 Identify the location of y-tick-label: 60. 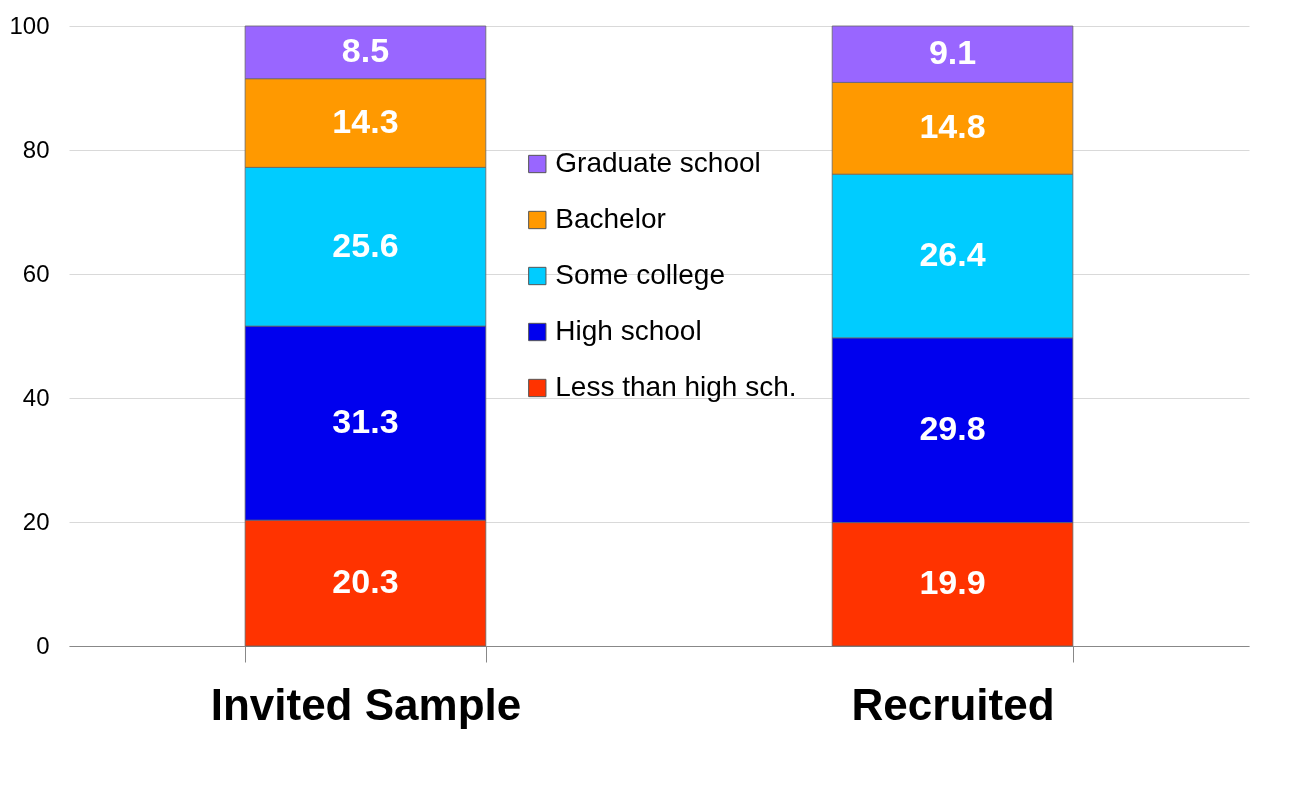
(36, 273).